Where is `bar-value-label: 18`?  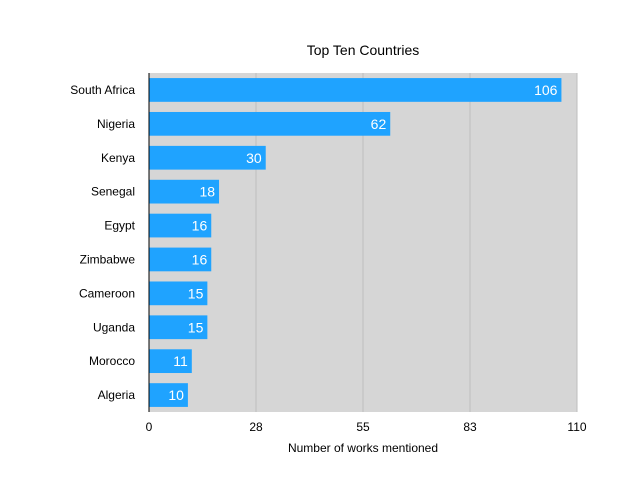
bar-value-label: 18 is located at coordinates (207, 192).